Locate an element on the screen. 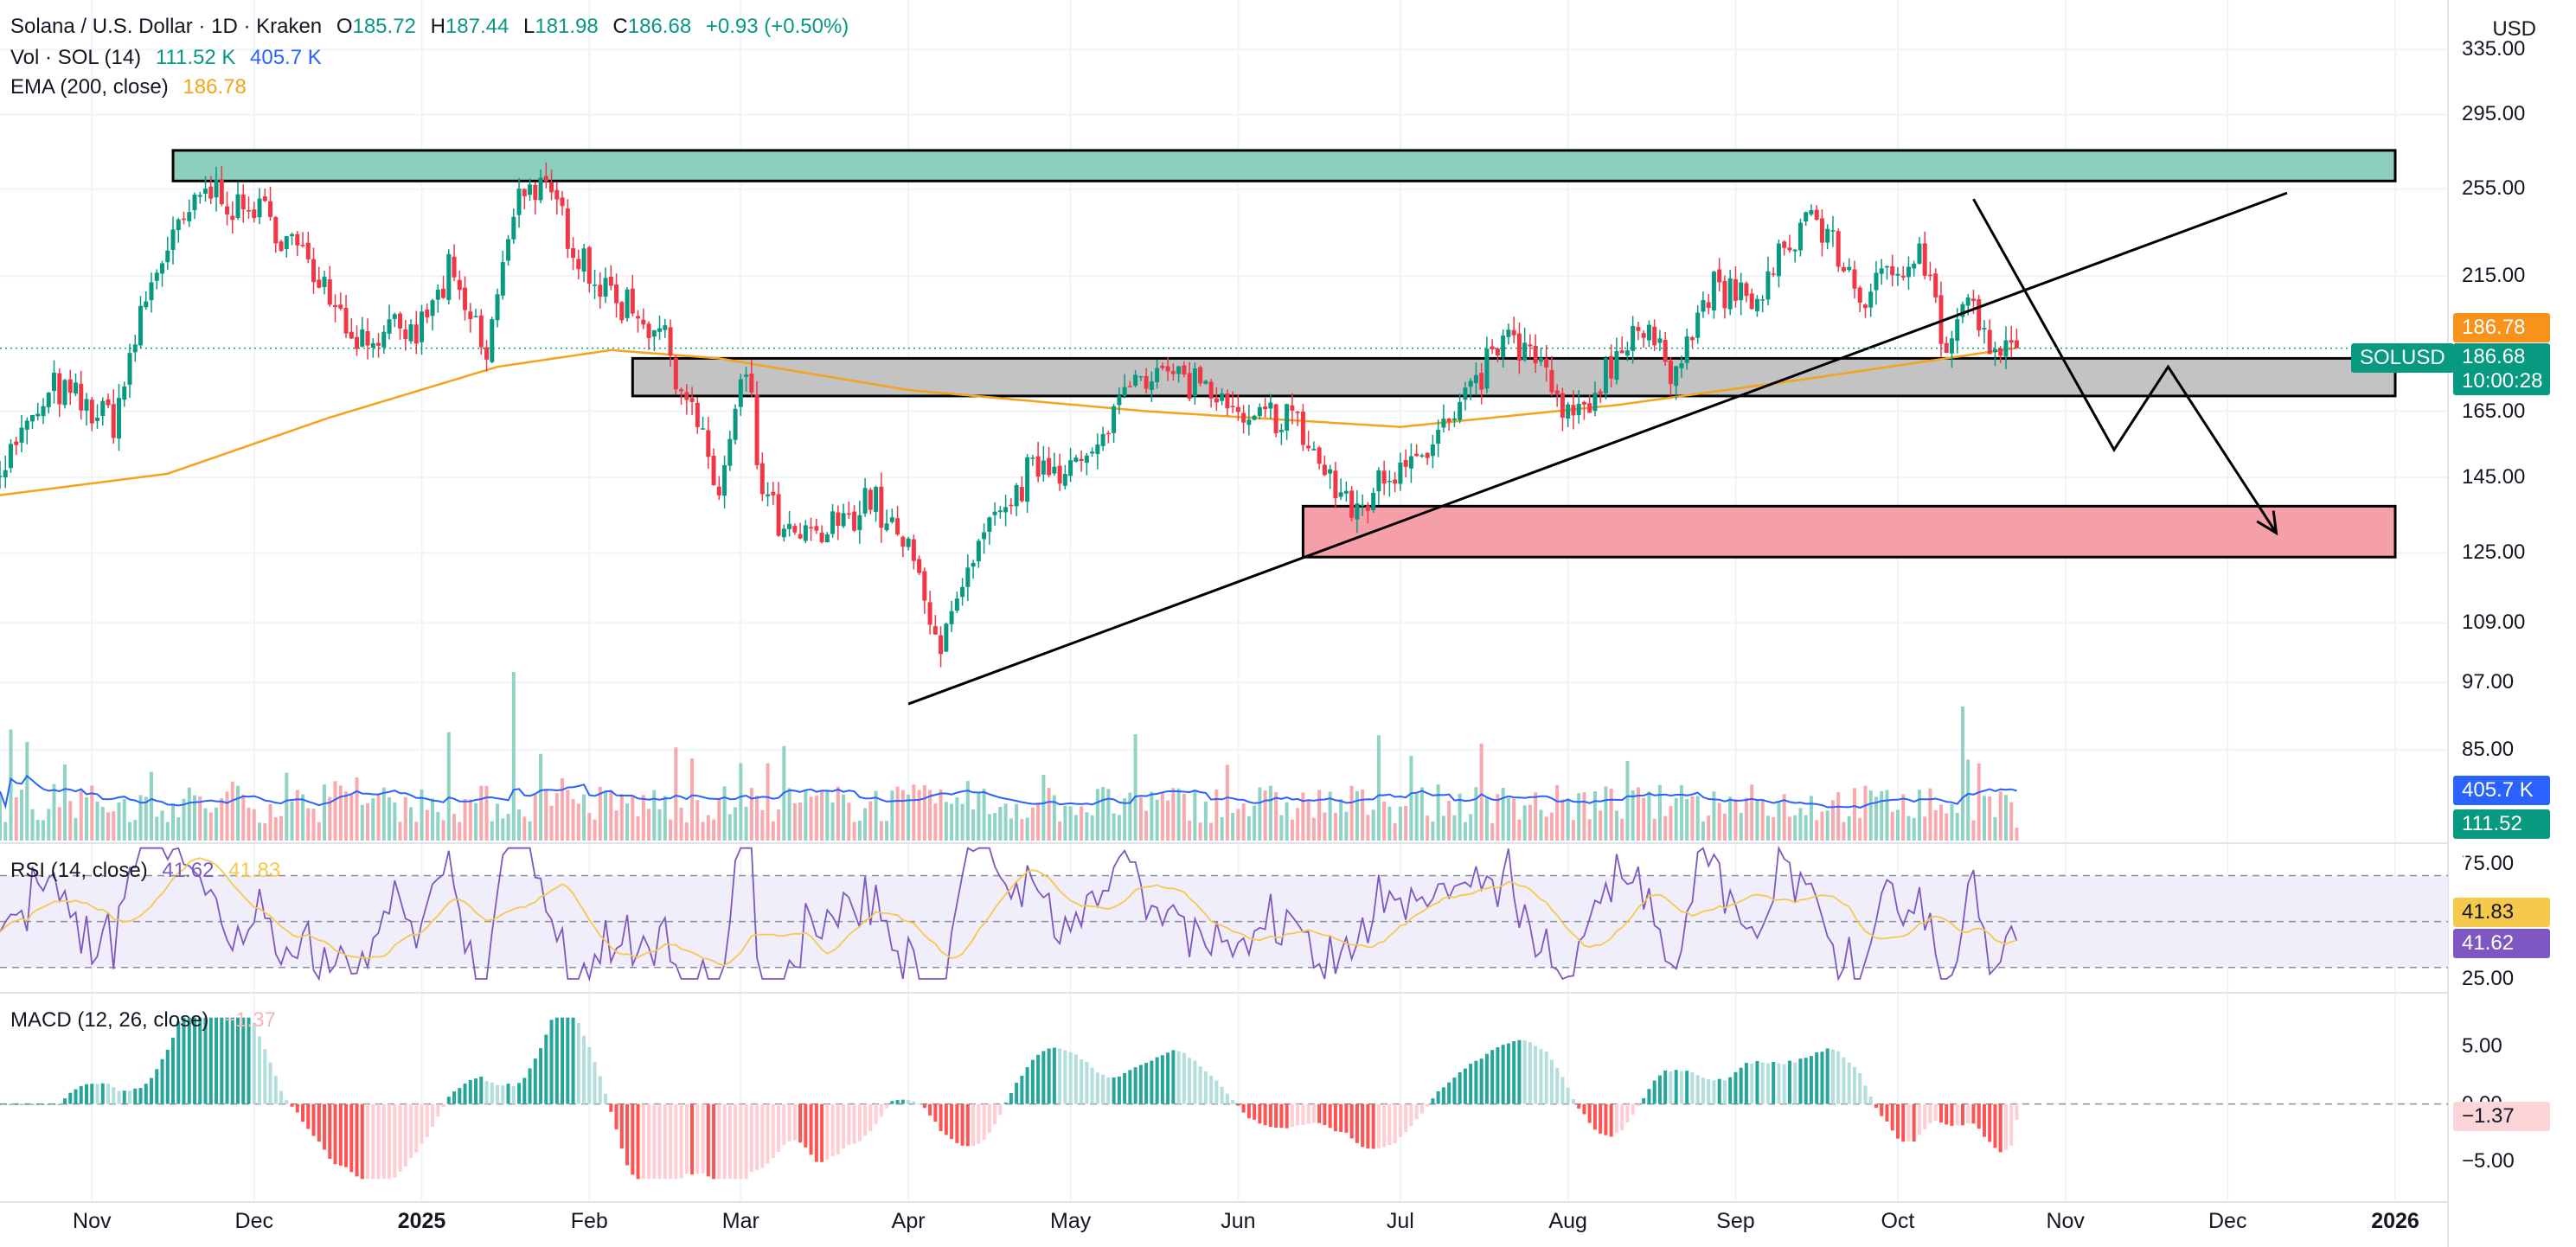  volume-ma-tag: 405.7 K is located at coordinates (2501, 790).